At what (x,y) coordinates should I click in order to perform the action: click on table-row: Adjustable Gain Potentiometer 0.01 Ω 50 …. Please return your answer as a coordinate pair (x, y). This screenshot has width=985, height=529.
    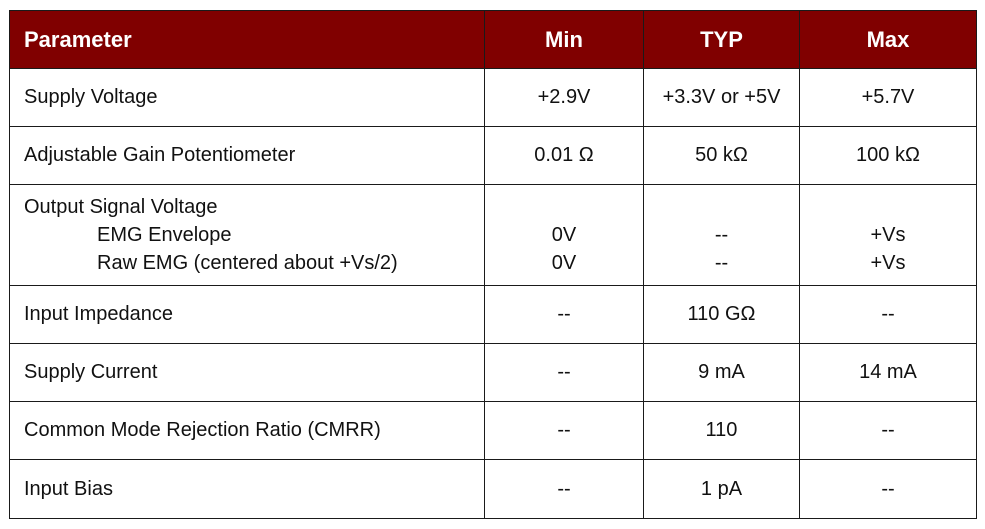
    Looking at the image, I should click on (493, 155).